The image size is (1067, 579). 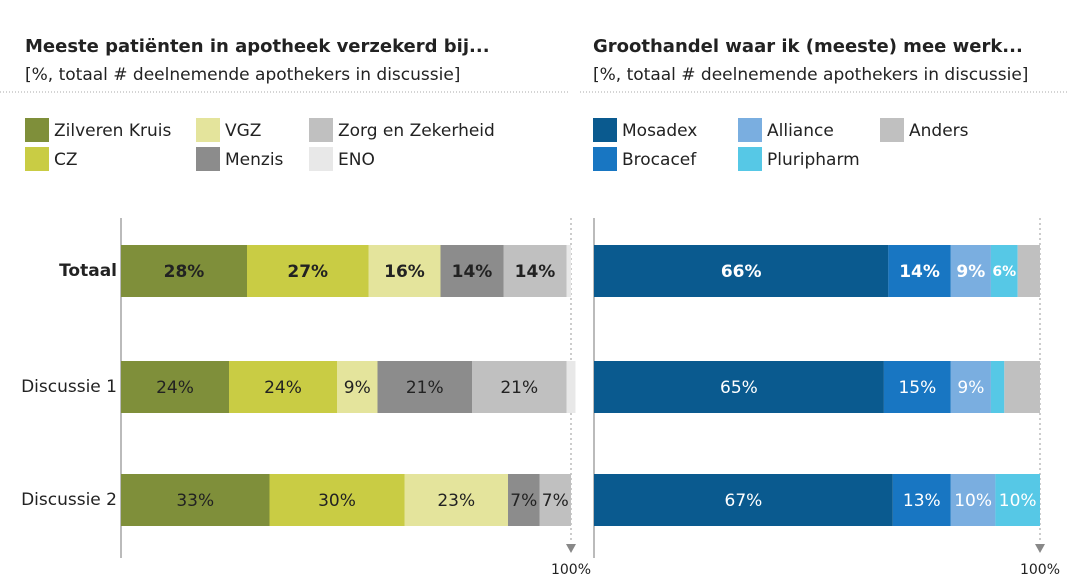 What do you see at coordinates (66, 160) in the screenshot?
I see `legend-label: CZ` at bounding box center [66, 160].